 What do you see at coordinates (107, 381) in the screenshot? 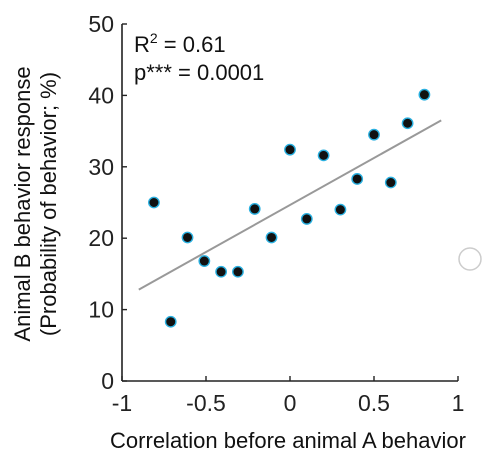
I see `y-tick-label: 0` at bounding box center [107, 381].